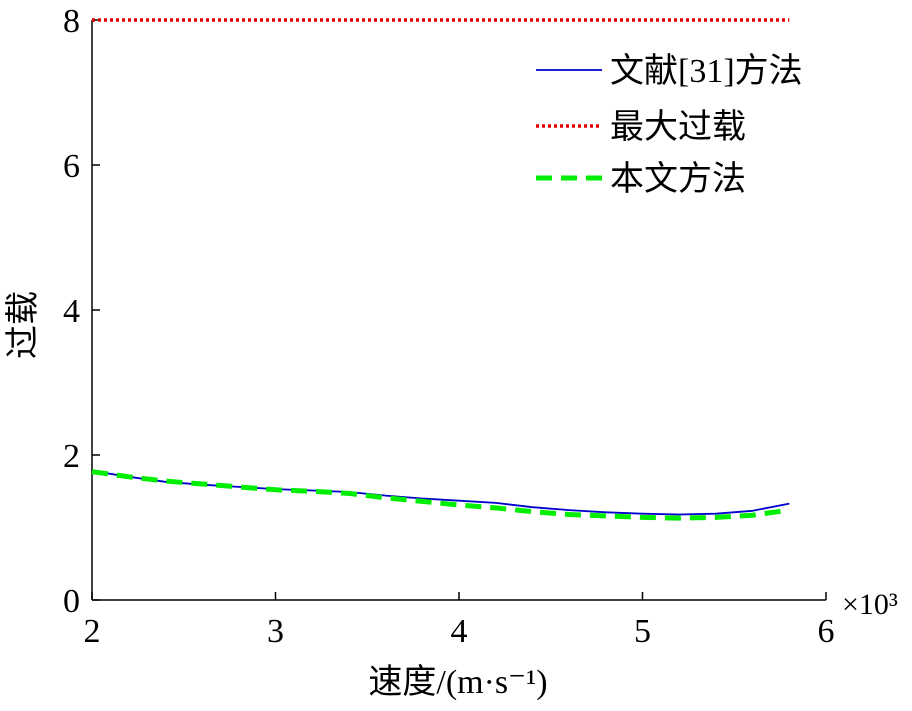 The width and height of the screenshot is (912, 711). I want to click on x-tick-label: 2, so click(92, 631).